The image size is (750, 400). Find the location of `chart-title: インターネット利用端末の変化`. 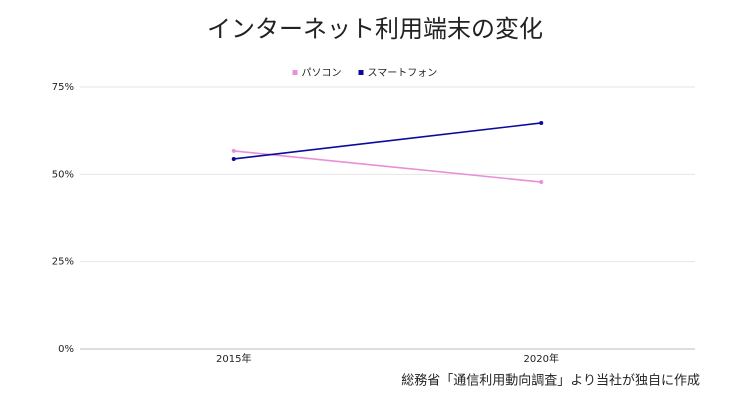

chart-title: インターネット利用端末の変化 is located at coordinates (375, 29).